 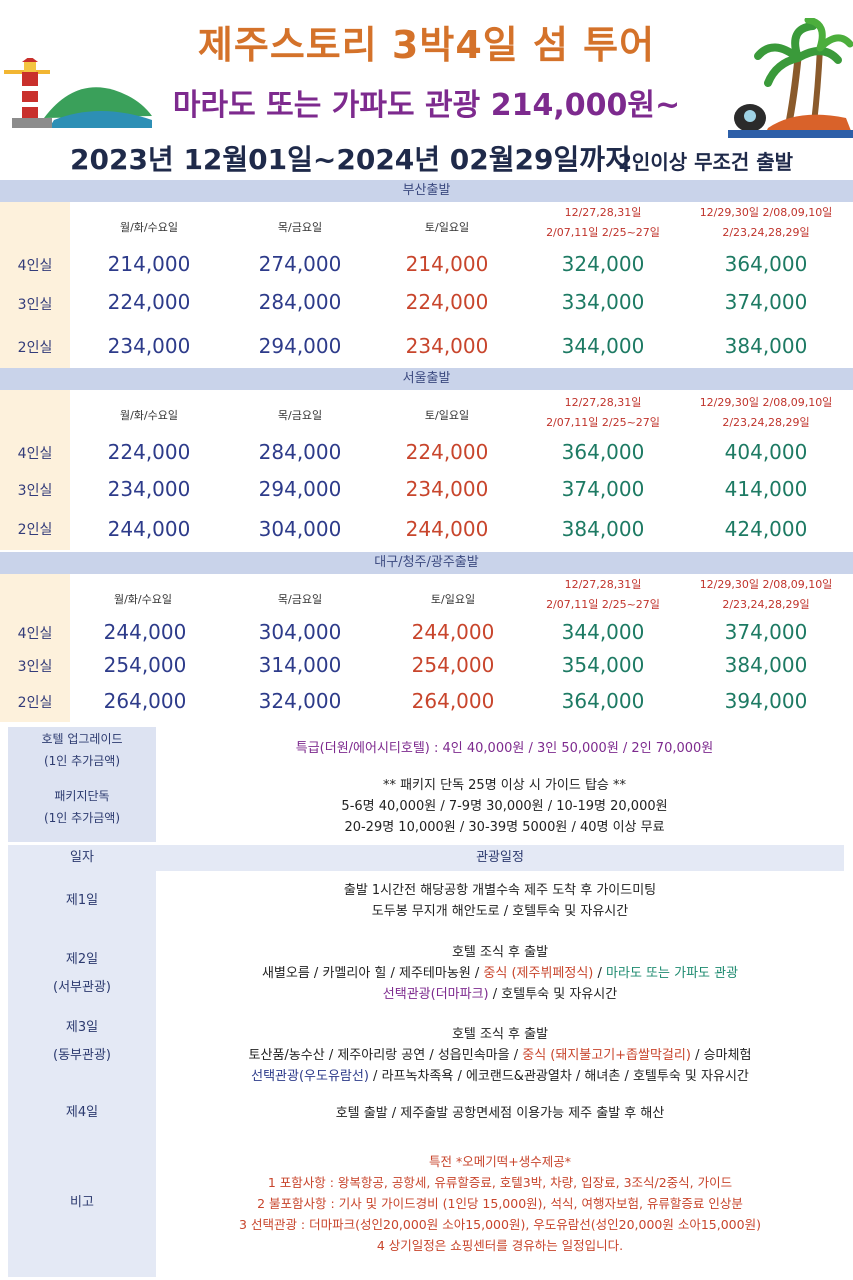 What do you see at coordinates (426, 379) in the screenshot?
I see `section-bar-seoul: 서울출발` at bounding box center [426, 379].